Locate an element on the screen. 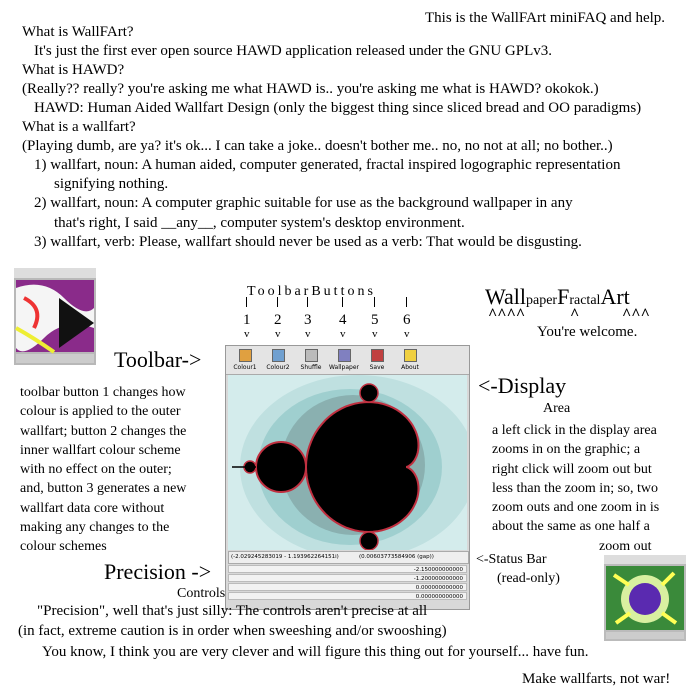 The image size is (700, 700). button-label: Colour2 is located at coordinates (278, 367).